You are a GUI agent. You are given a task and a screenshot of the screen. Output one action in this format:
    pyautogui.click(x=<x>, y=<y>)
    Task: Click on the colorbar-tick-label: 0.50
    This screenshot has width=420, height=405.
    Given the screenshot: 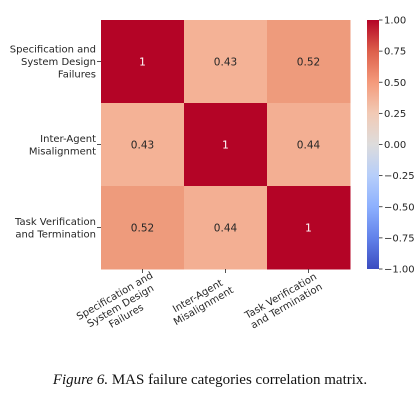 What is the action you would take?
    pyautogui.click(x=395, y=83)
    